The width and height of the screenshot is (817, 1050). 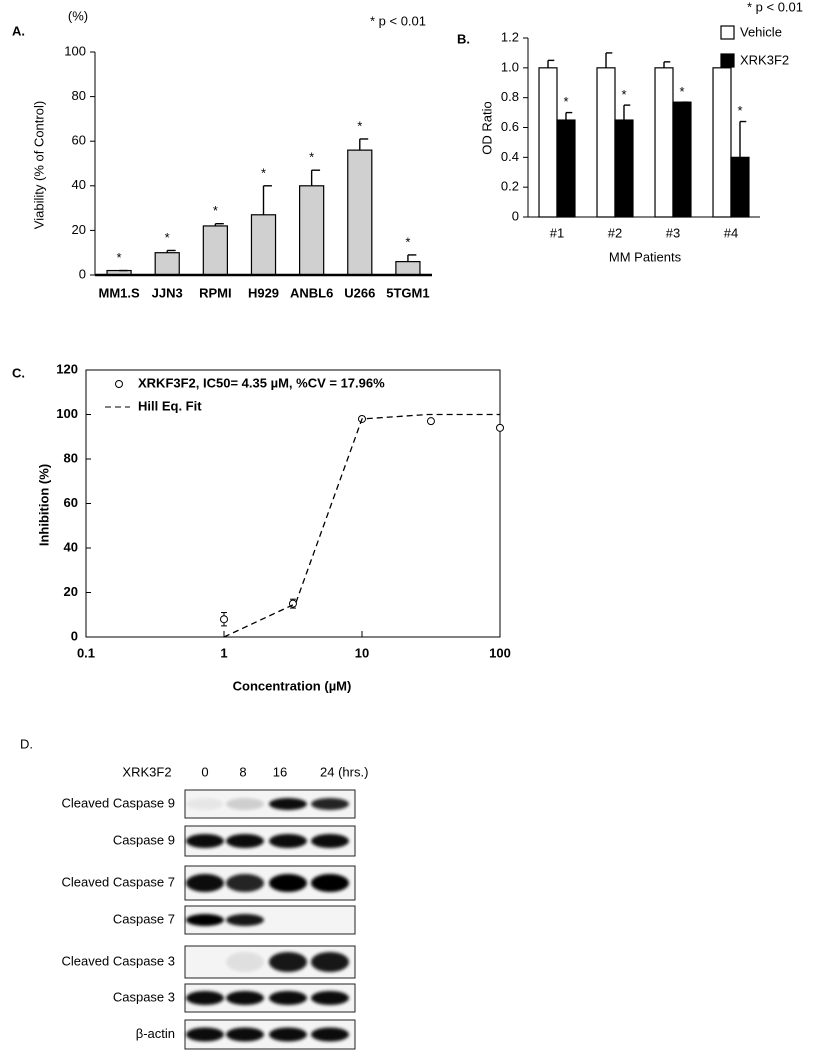 I want to click on y-axis-label: Viability (% of Control), so click(x=38, y=165).